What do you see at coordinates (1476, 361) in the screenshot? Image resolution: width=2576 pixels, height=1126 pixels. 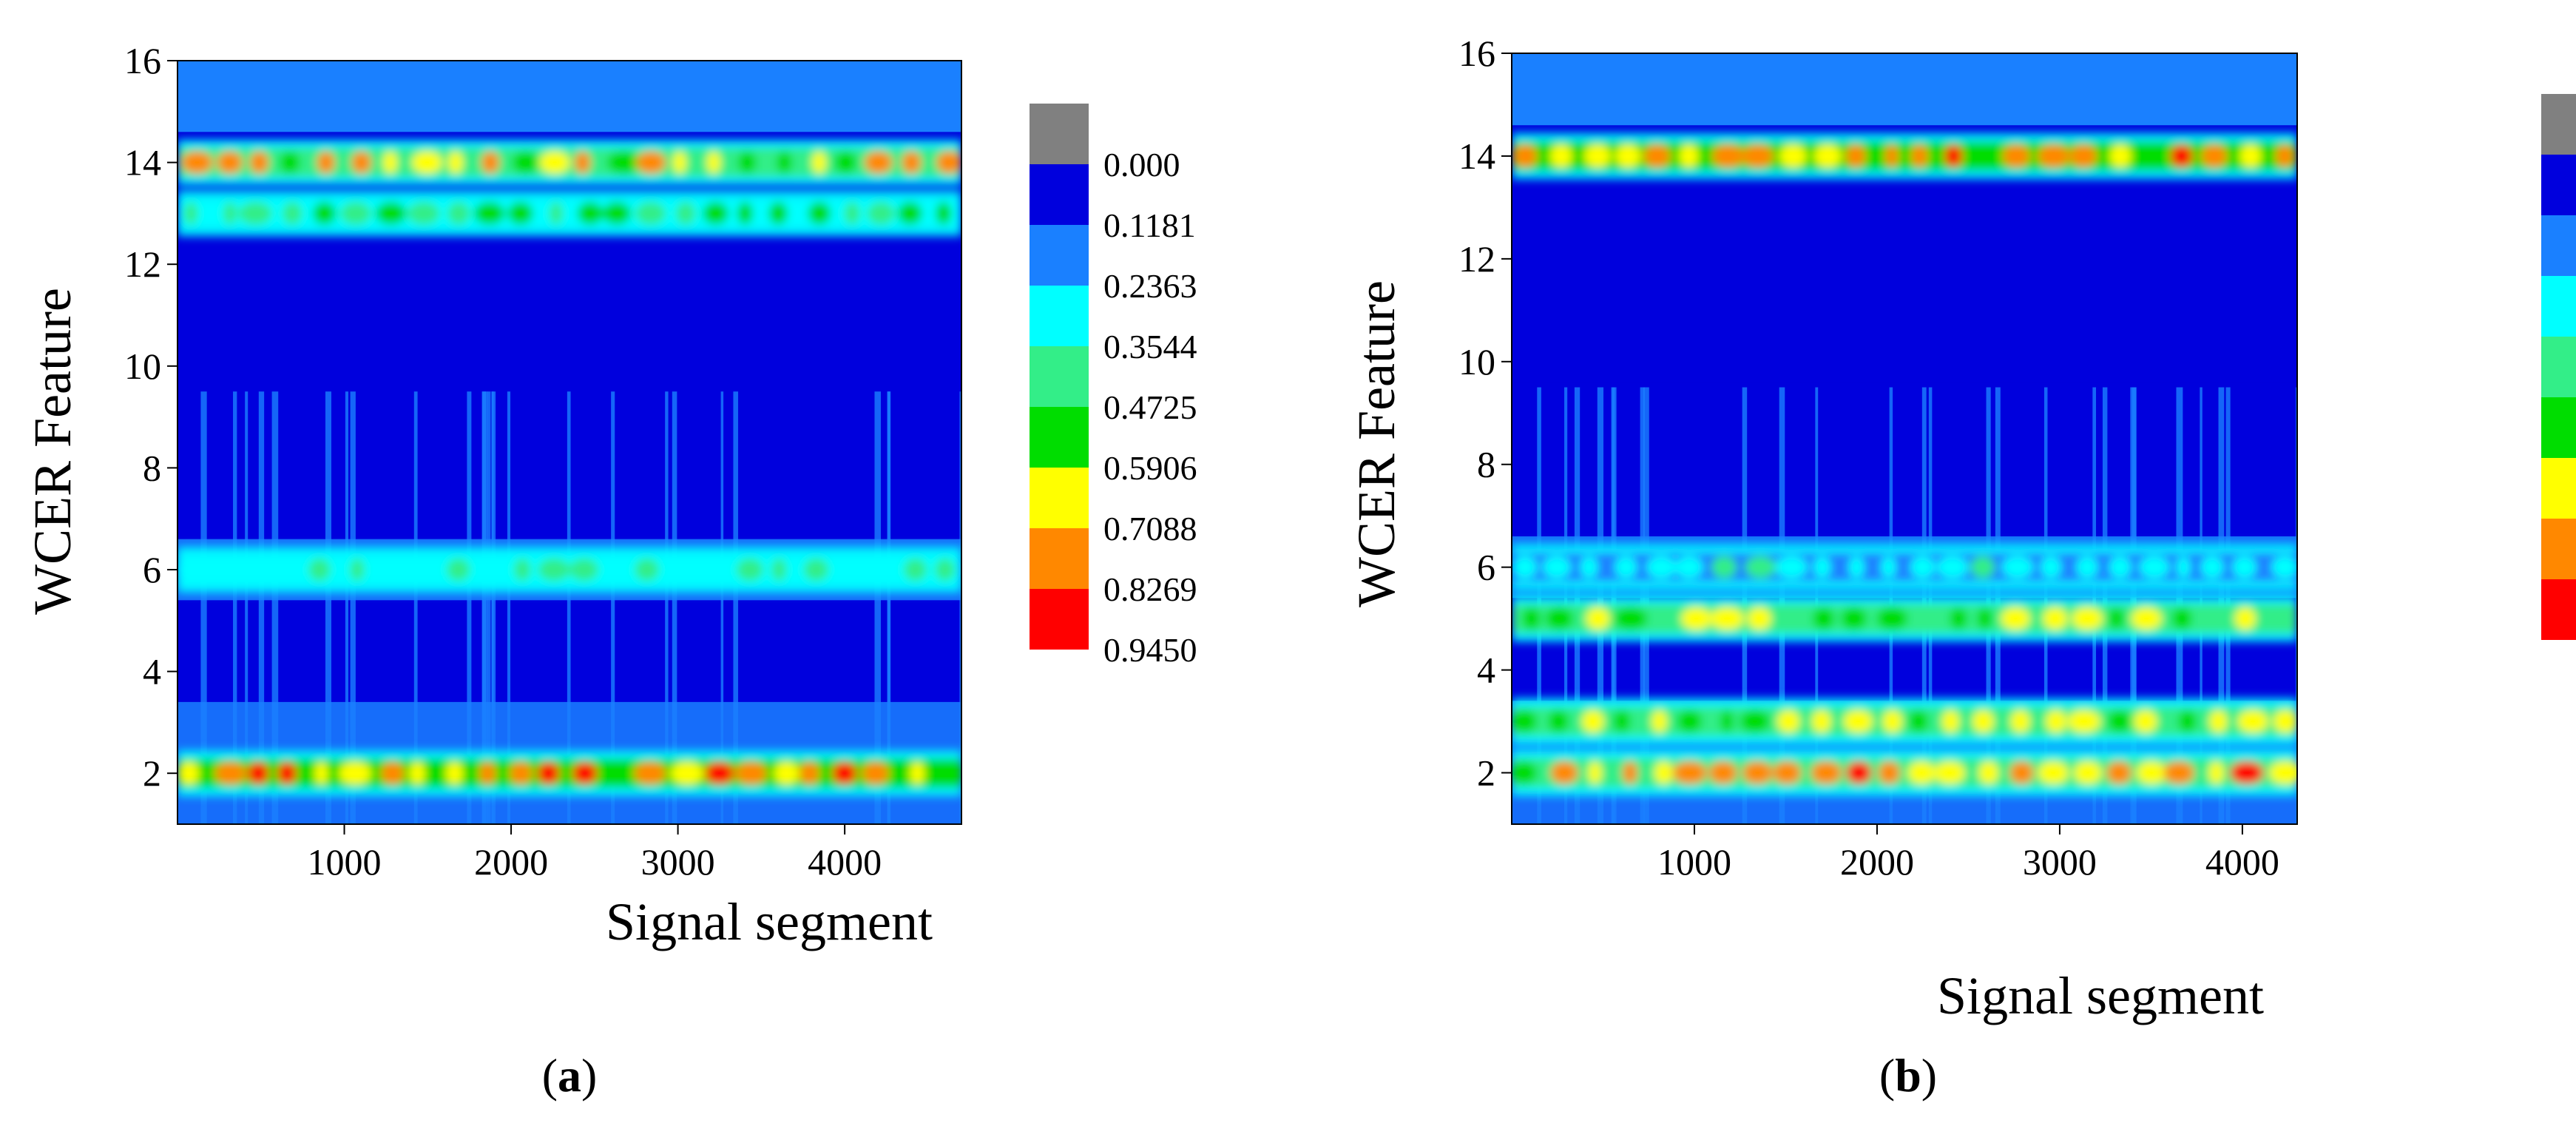 I see `y-tick-label: 10` at bounding box center [1476, 361].